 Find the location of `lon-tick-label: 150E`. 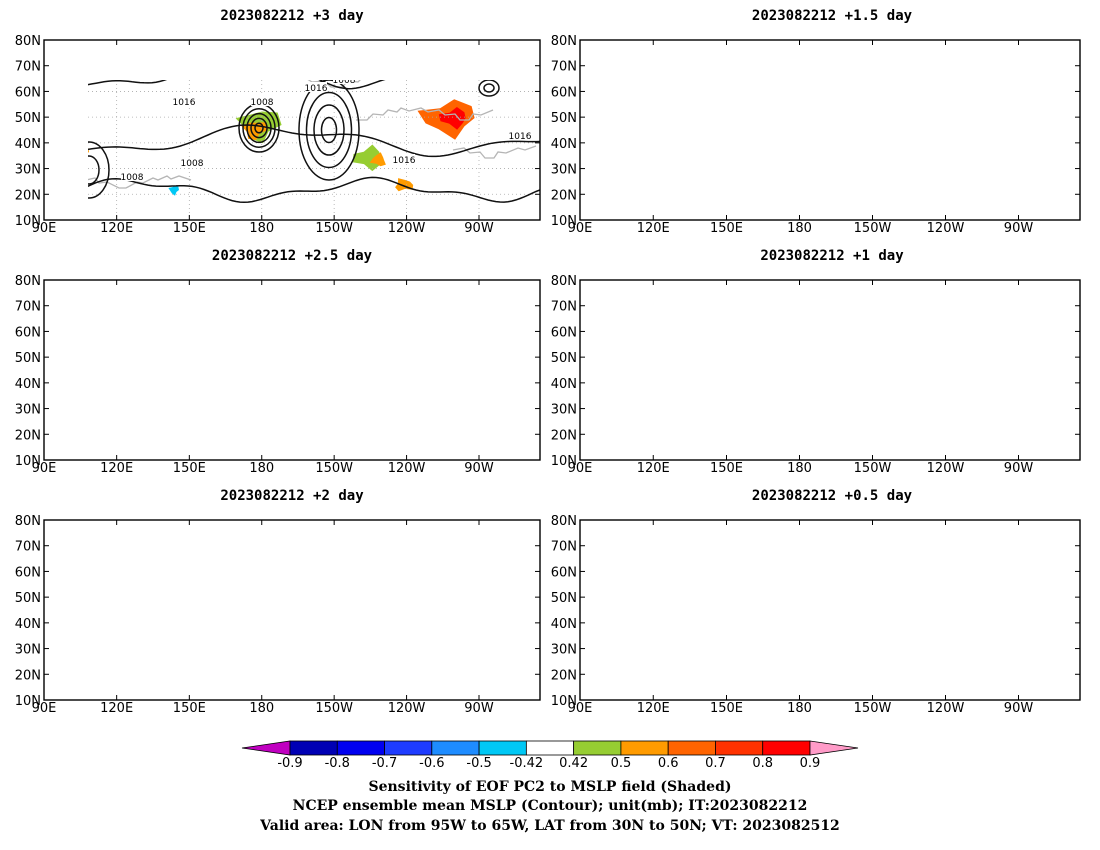

lon-tick-label: 150E is located at coordinates (726, 468).